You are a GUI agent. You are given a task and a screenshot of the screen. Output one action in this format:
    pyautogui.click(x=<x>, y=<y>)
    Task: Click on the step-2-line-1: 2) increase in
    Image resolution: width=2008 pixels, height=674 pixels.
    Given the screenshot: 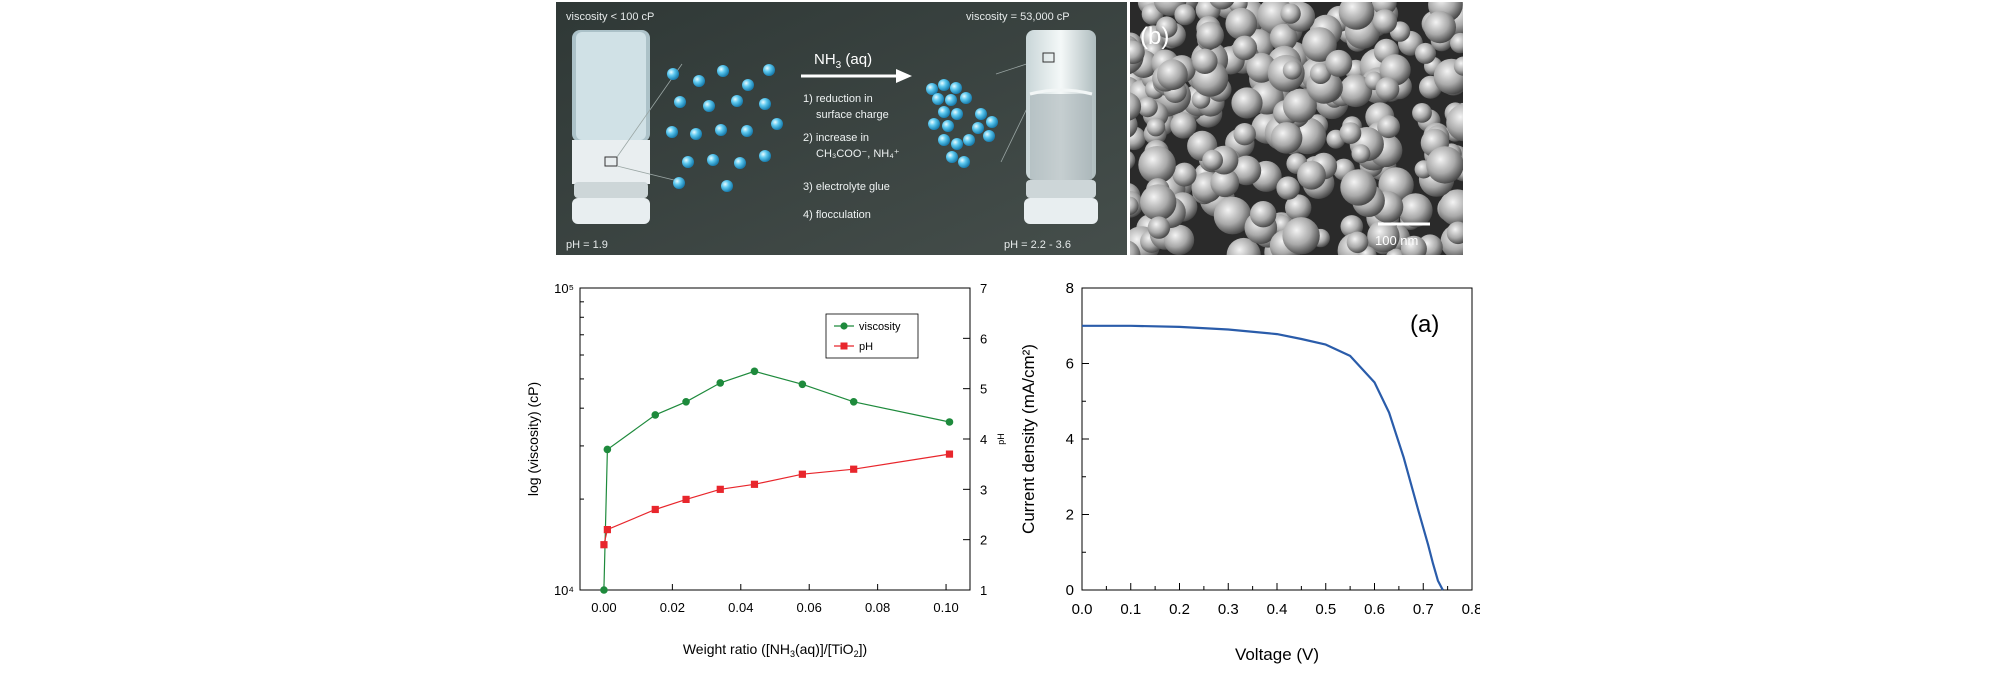 What is the action you would take?
    pyautogui.click(x=836, y=138)
    